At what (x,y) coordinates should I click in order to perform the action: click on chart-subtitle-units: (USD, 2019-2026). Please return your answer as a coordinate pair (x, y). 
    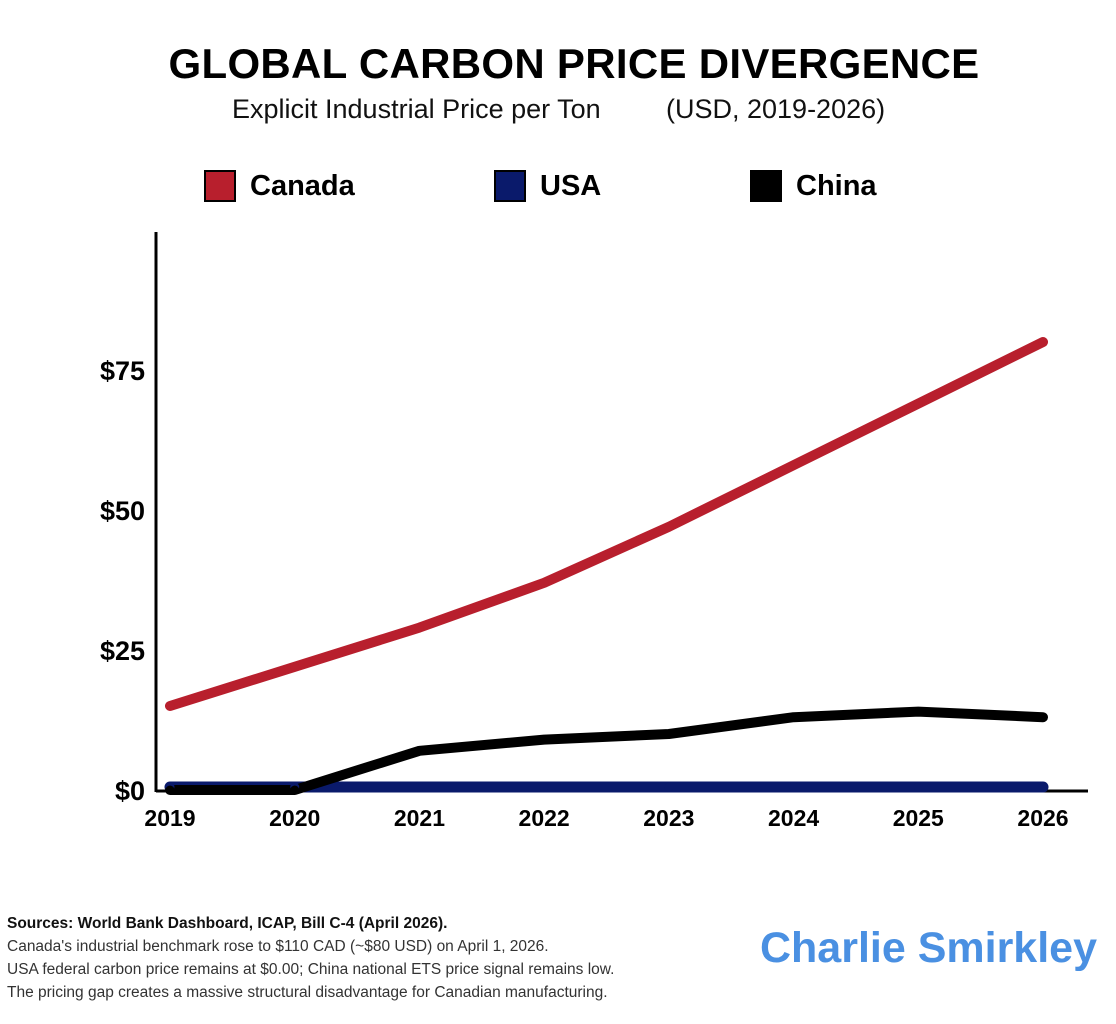
    Looking at the image, I should click on (776, 109).